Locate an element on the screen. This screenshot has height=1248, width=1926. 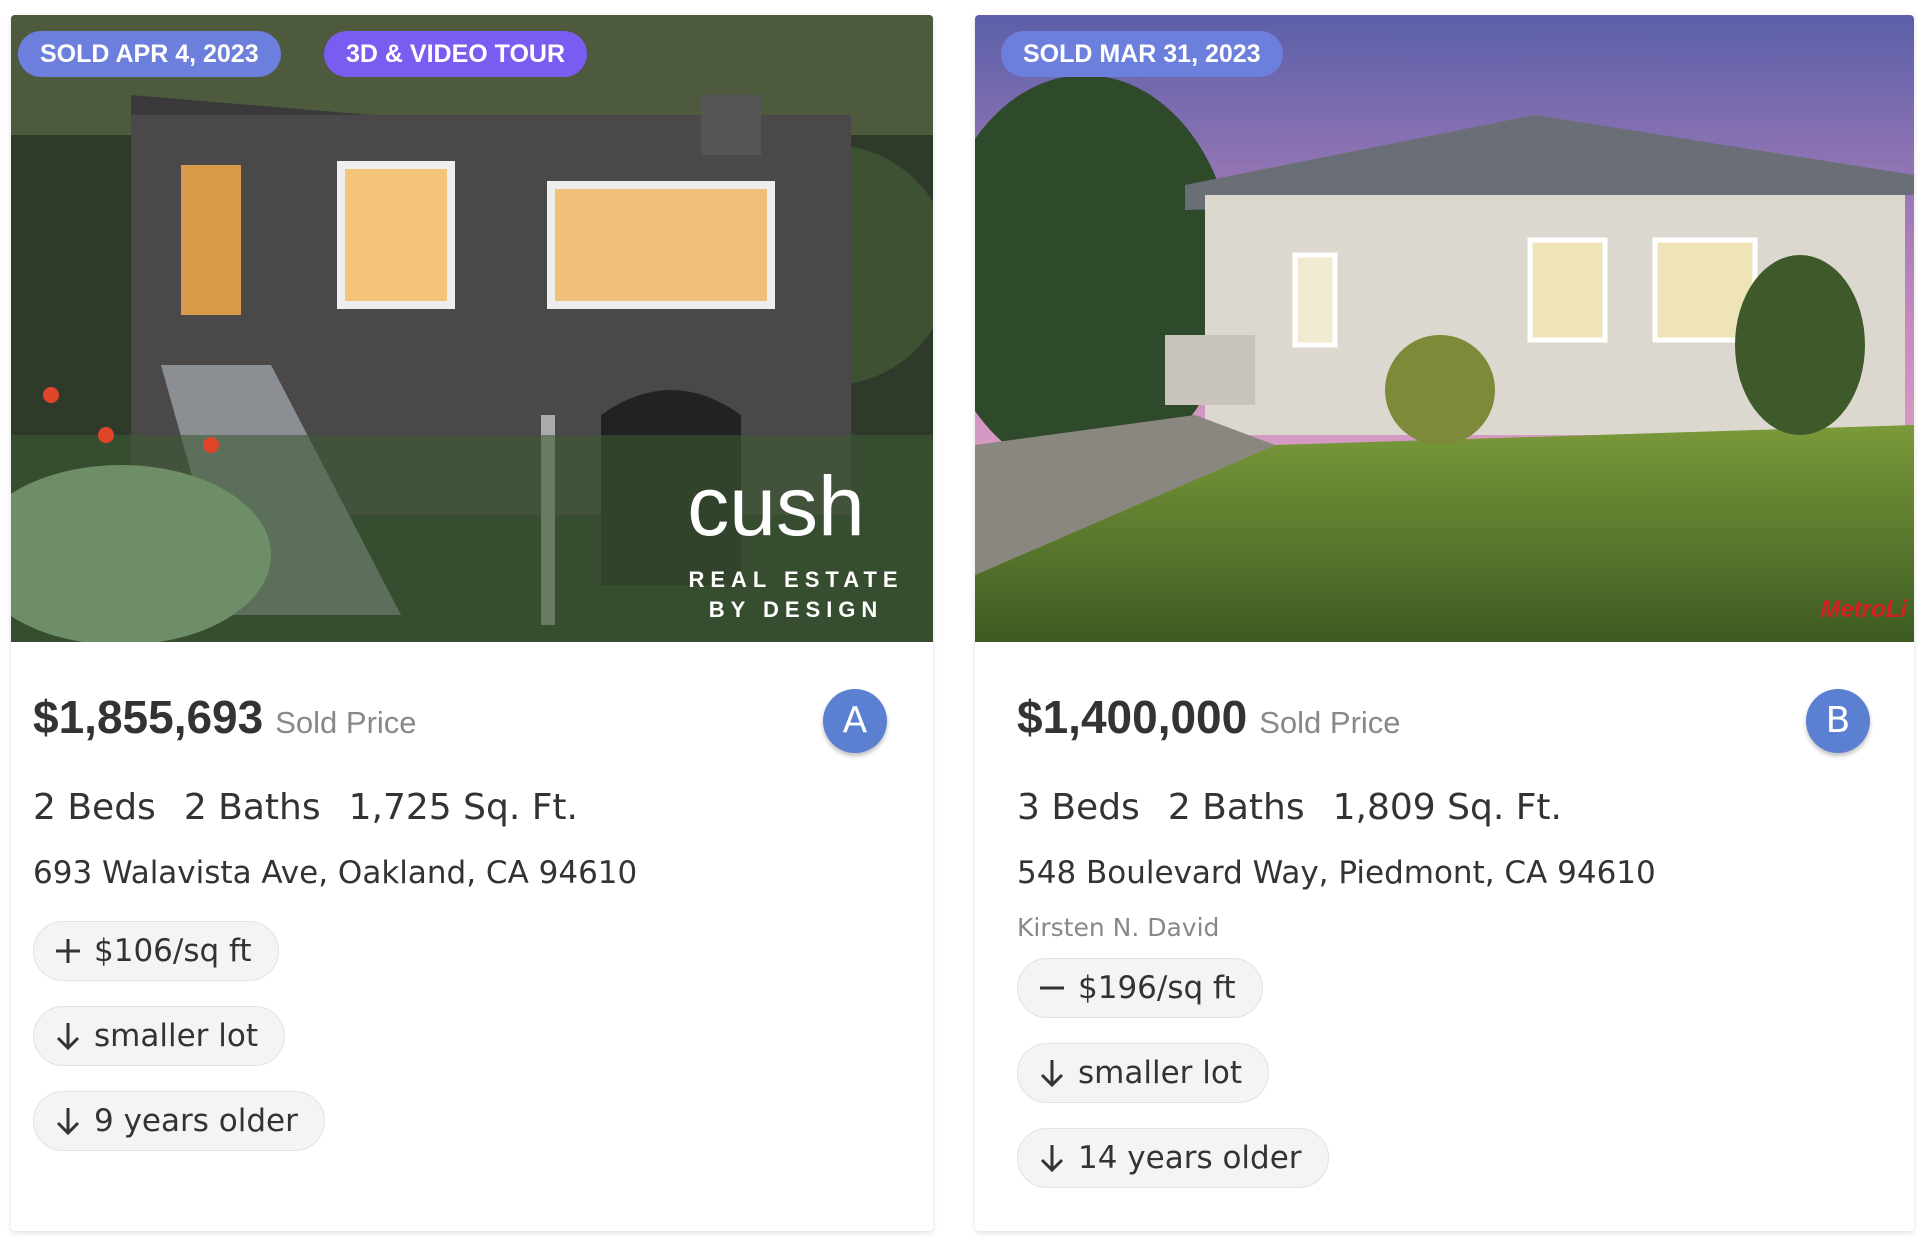
watermark-logo: MetroLi is located at coordinates (1864, 609).